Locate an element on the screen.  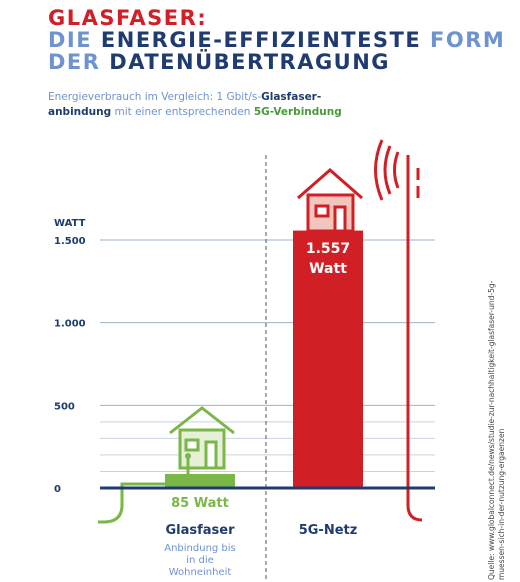
x-tick-label: Glasfaser is located at coordinates (200, 530).